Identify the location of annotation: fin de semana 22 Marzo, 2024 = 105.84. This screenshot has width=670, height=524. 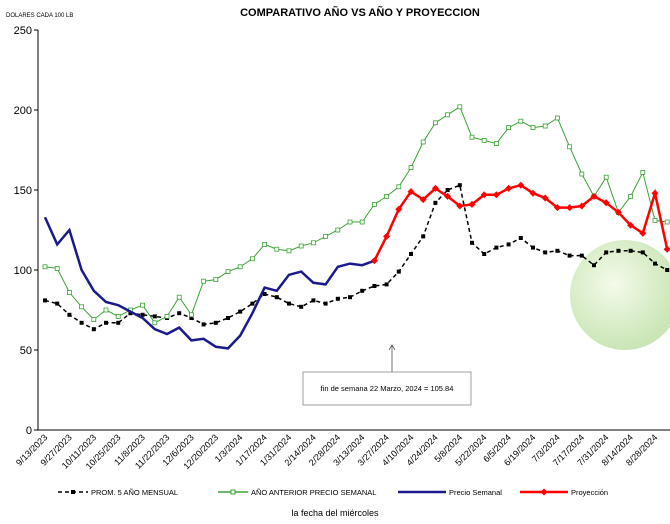
(387, 388).